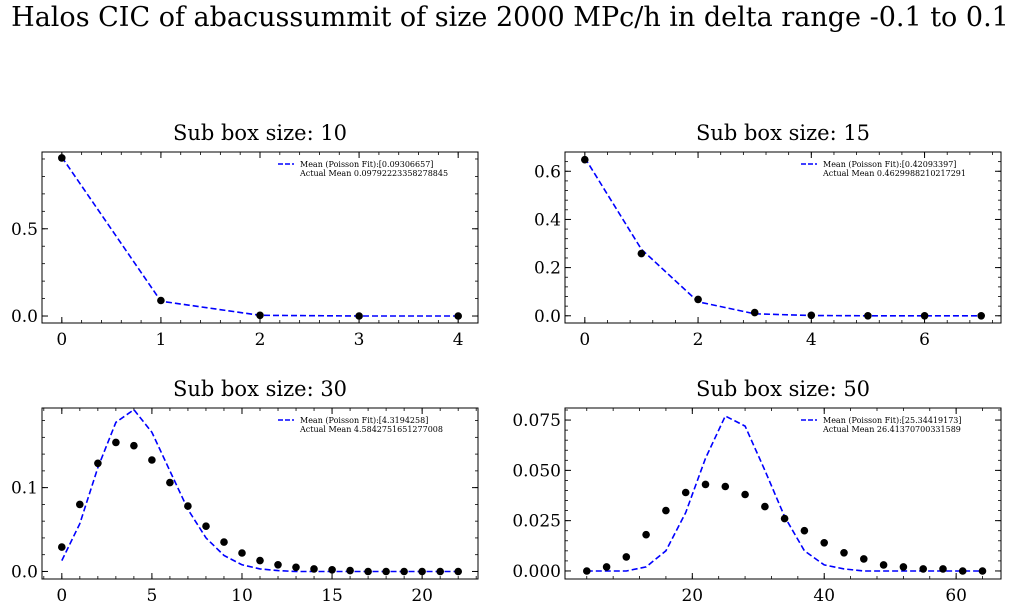 Image resolution: width=1020 pixels, height=610 pixels. Describe the element at coordinates (260, 389) in the screenshot. I see `subplot-title: Sub box size: 30` at that location.